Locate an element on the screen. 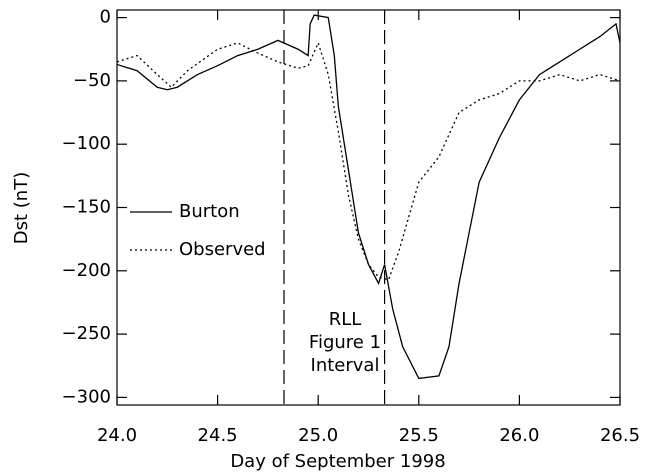  y-tick-label: −300 is located at coordinates (86, 396).